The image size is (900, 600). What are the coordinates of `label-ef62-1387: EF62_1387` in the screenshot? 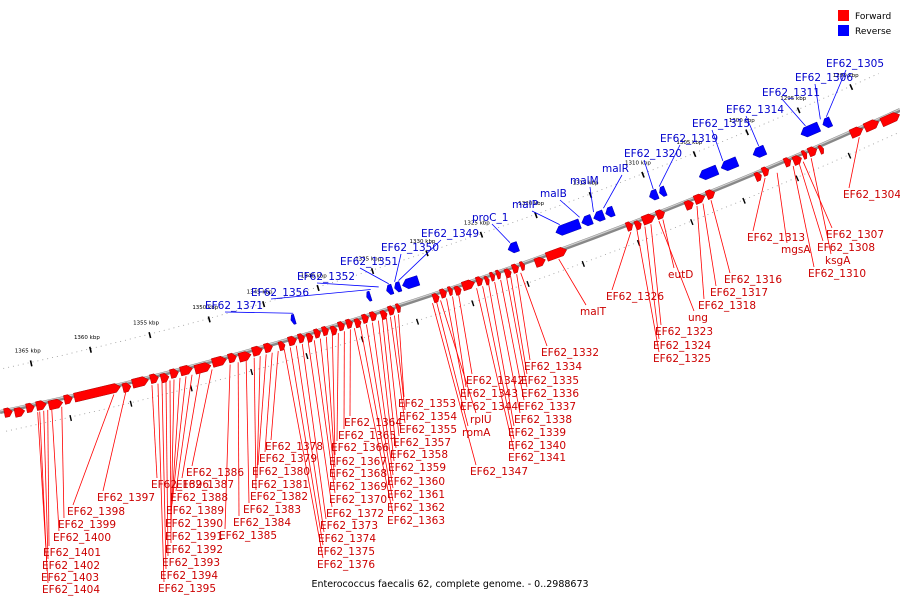 It's located at (205, 485).